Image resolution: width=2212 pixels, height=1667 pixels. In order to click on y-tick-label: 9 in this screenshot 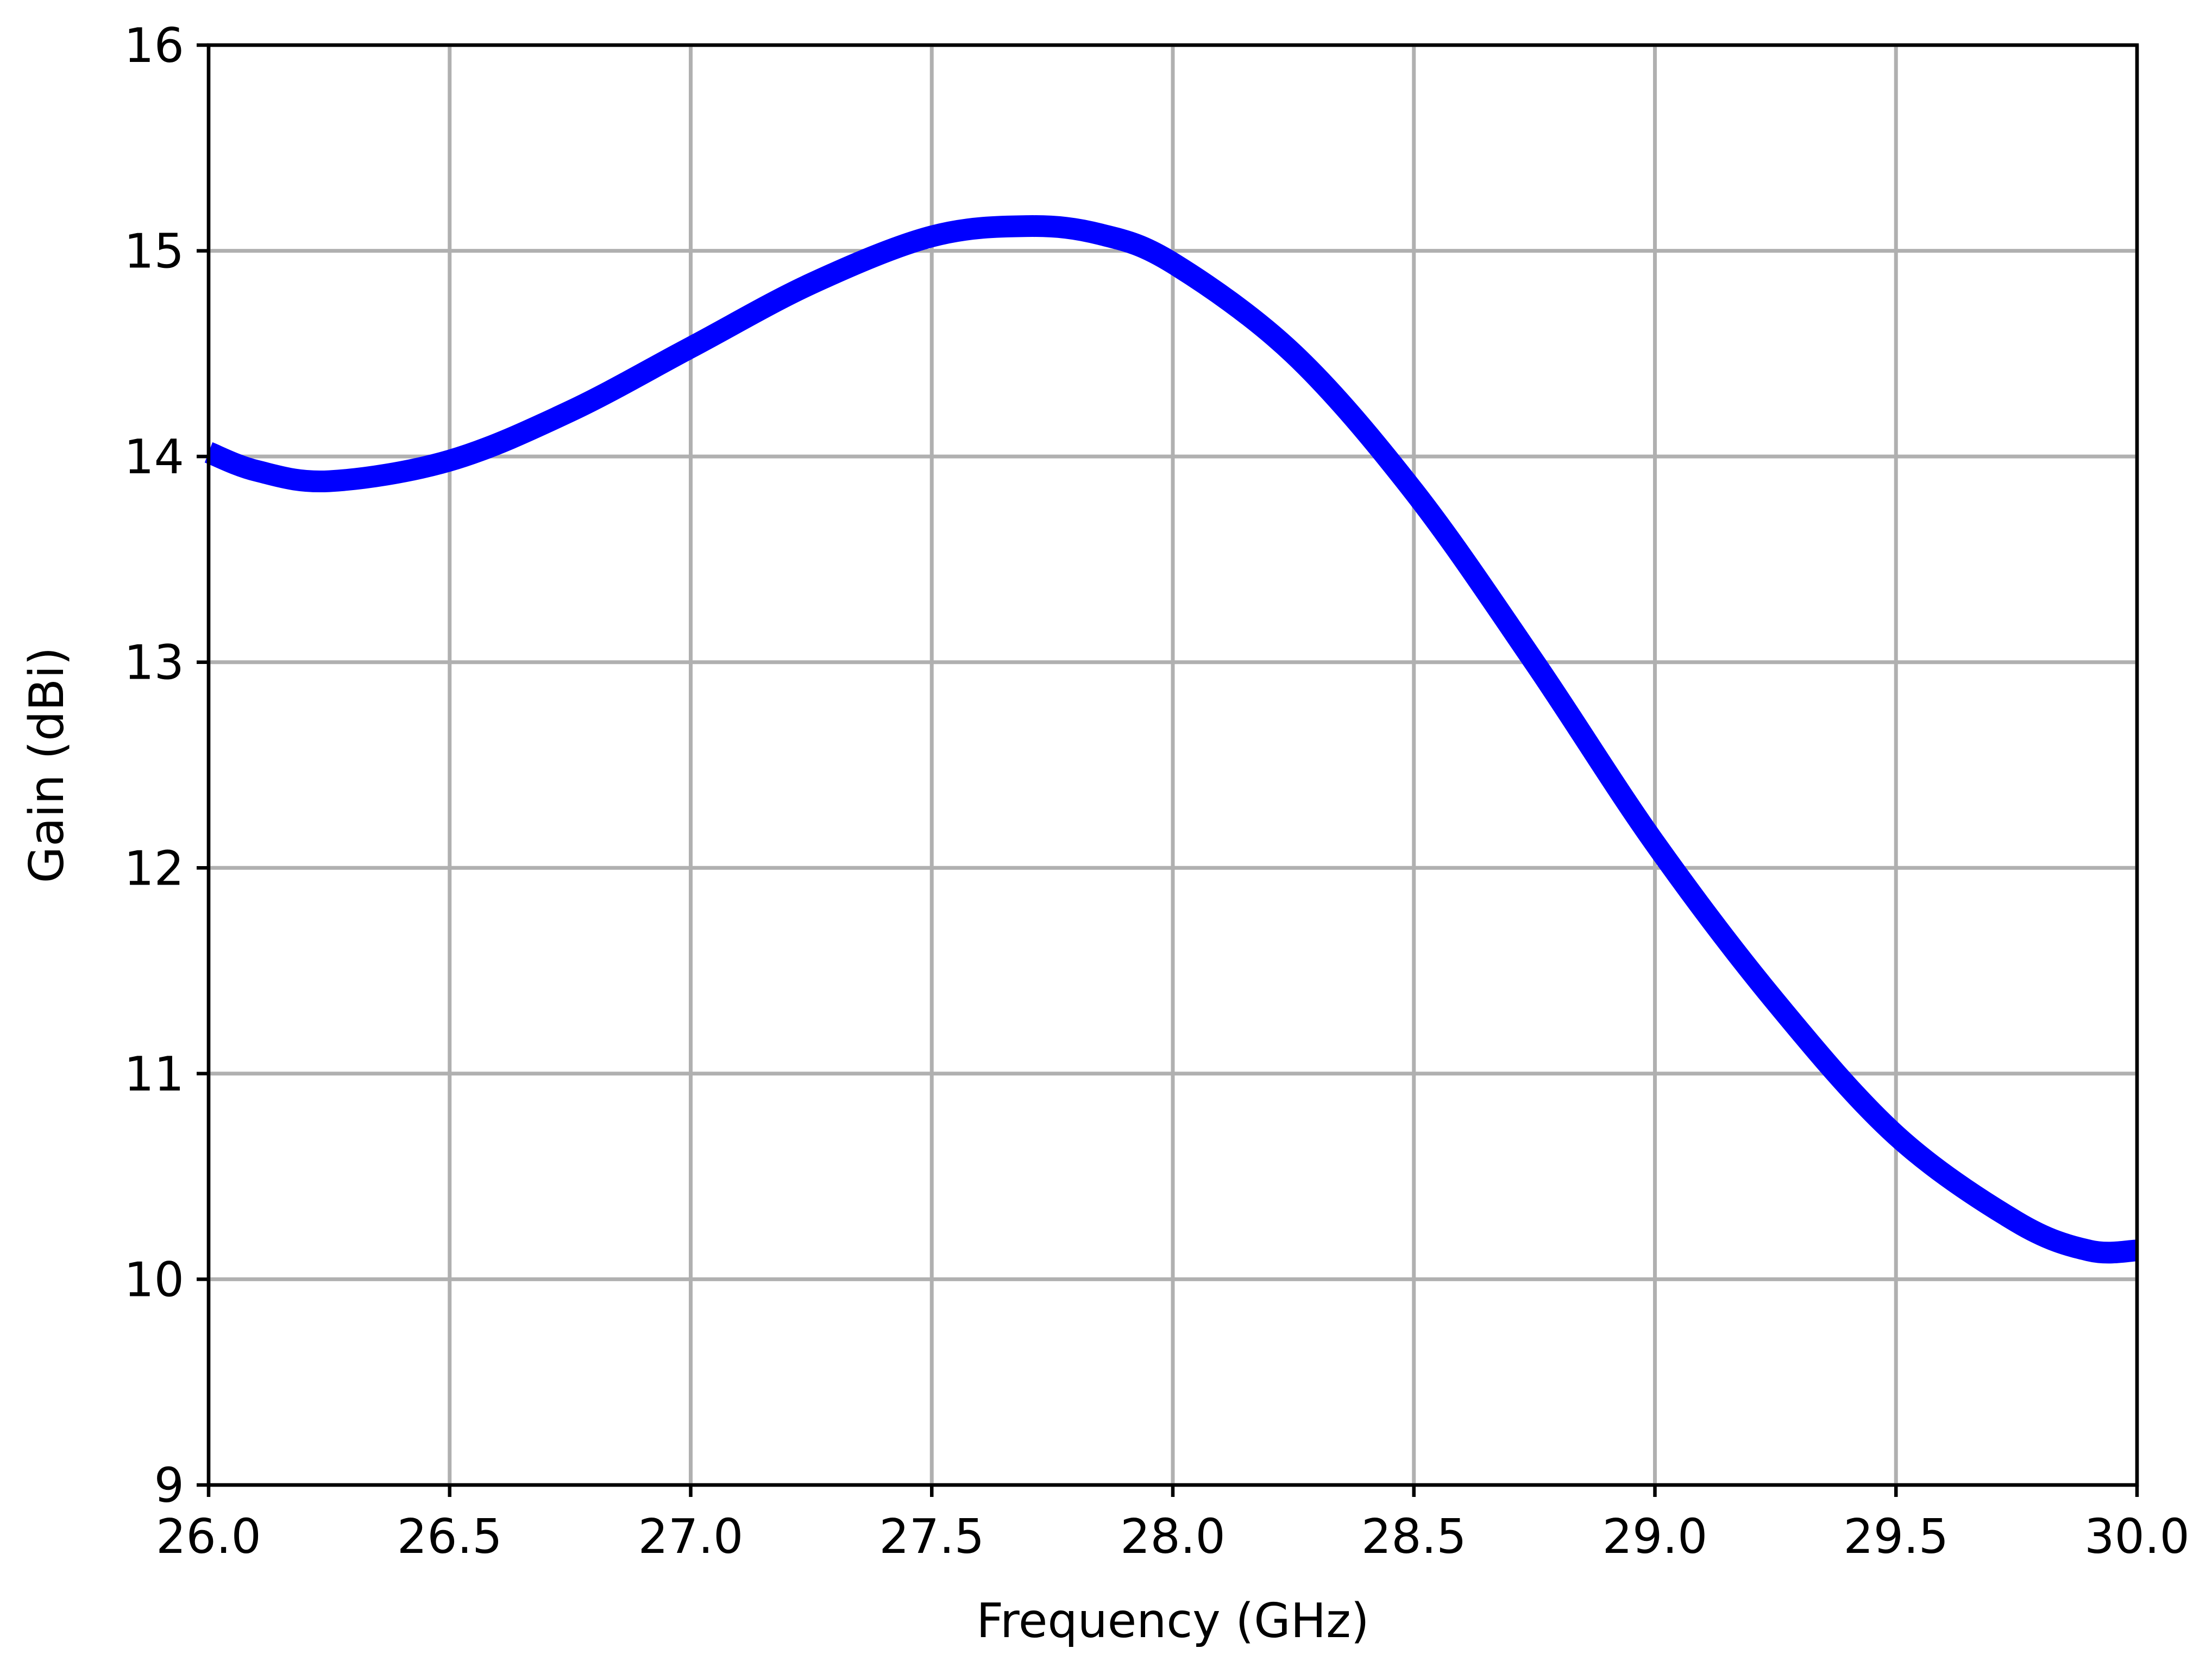, I will do `click(169, 1486)`.